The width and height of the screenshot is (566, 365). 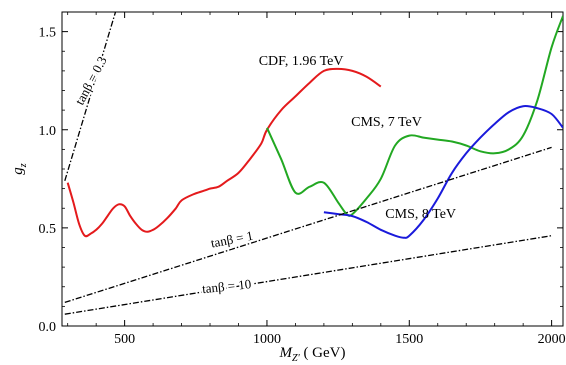 I want to click on x-tick-label: 1500, so click(x=409, y=339).